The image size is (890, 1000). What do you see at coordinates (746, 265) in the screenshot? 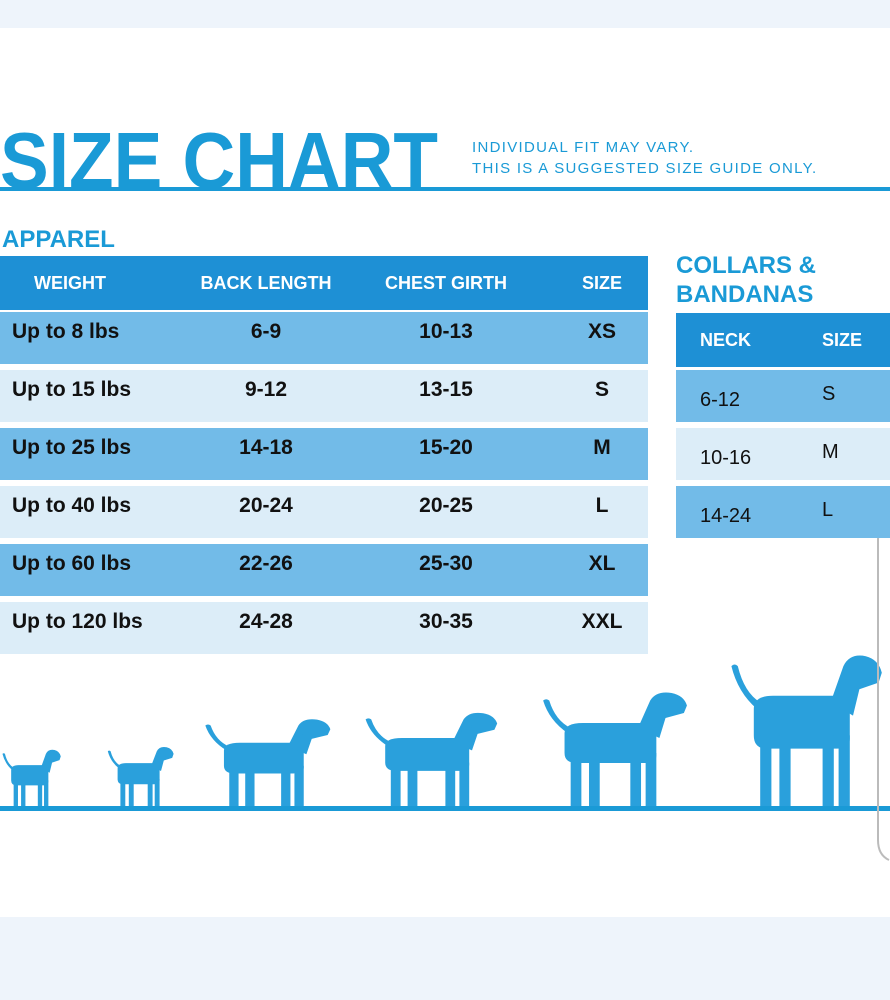
I see `section-title: COLLARS &` at bounding box center [746, 265].